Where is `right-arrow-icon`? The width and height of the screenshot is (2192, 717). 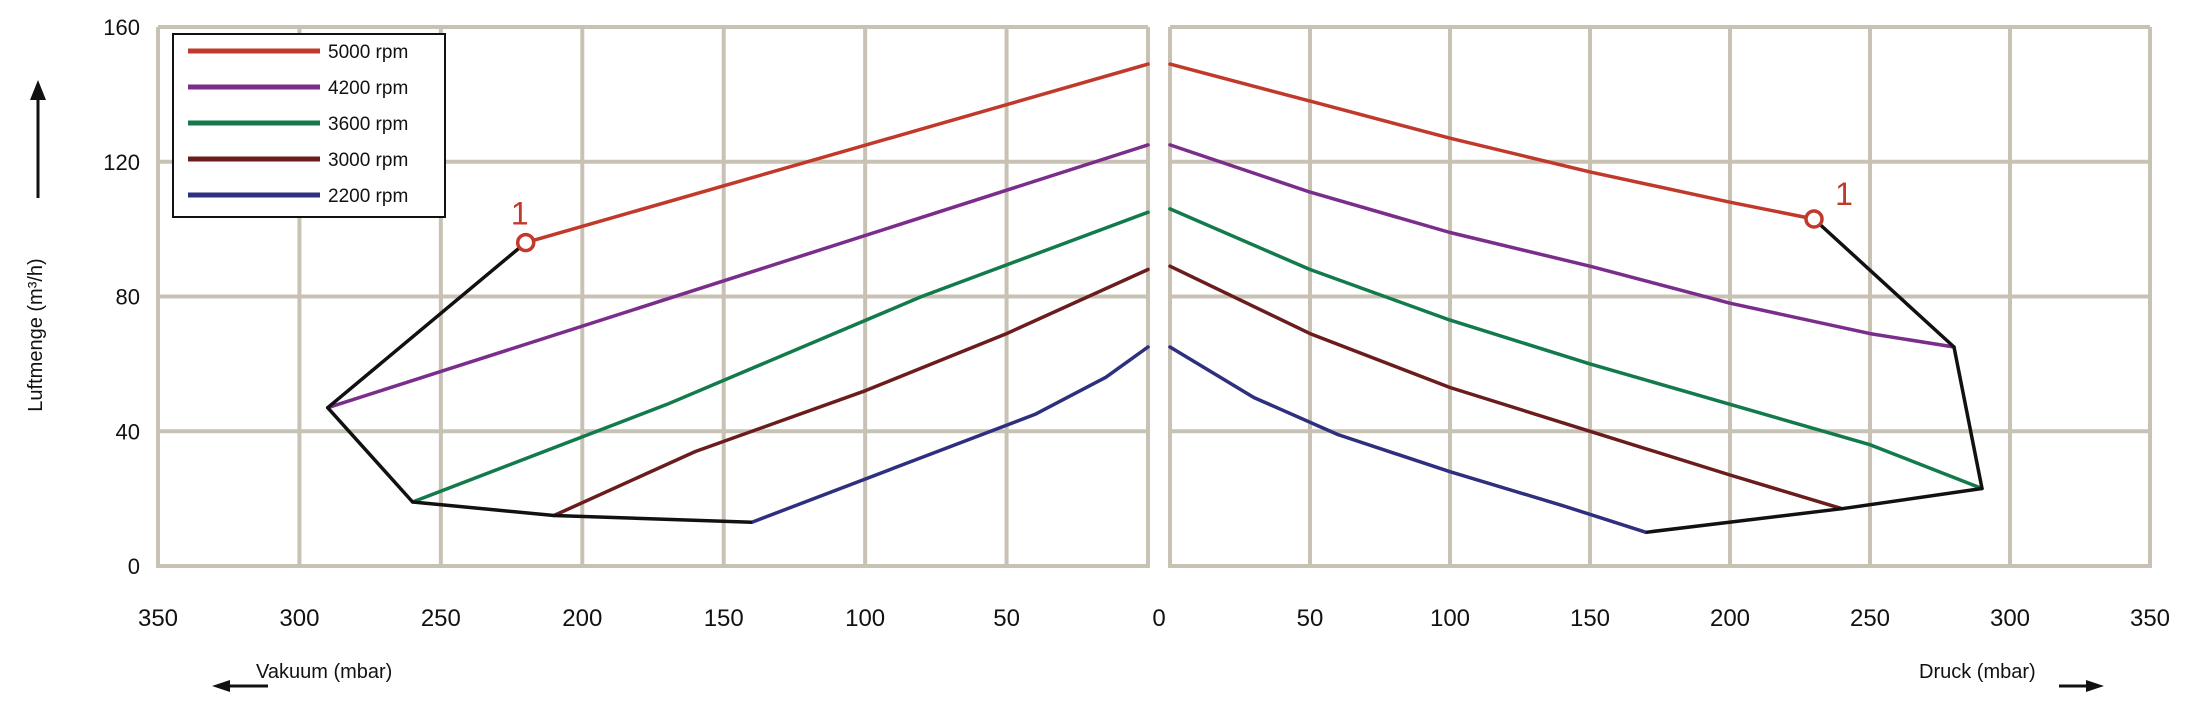 right-arrow-icon is located at coordinates (2081, 686).